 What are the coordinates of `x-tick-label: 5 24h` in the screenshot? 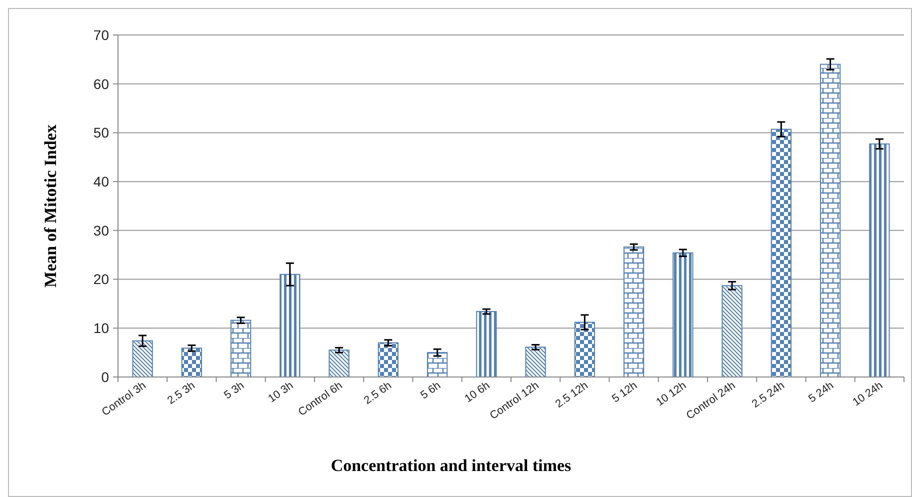 It's located at (821, 393).